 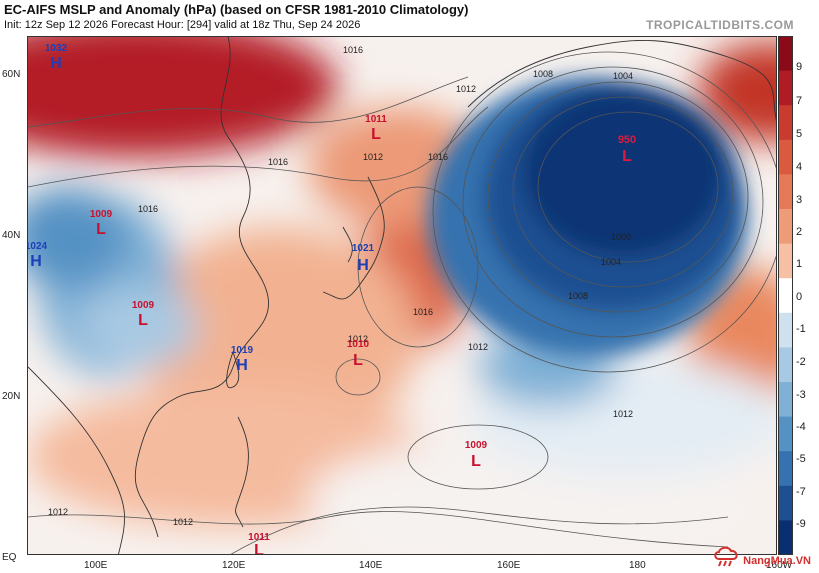 I want to click on colorbar-label: -1, so click(x=801, y=329).